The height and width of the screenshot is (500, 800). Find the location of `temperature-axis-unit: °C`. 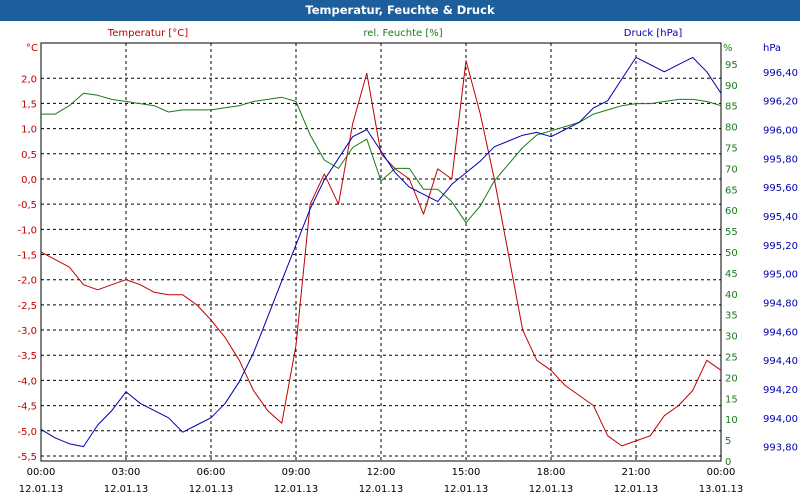

temperature-axis-unit: °C is located at coordinates (32, 48).